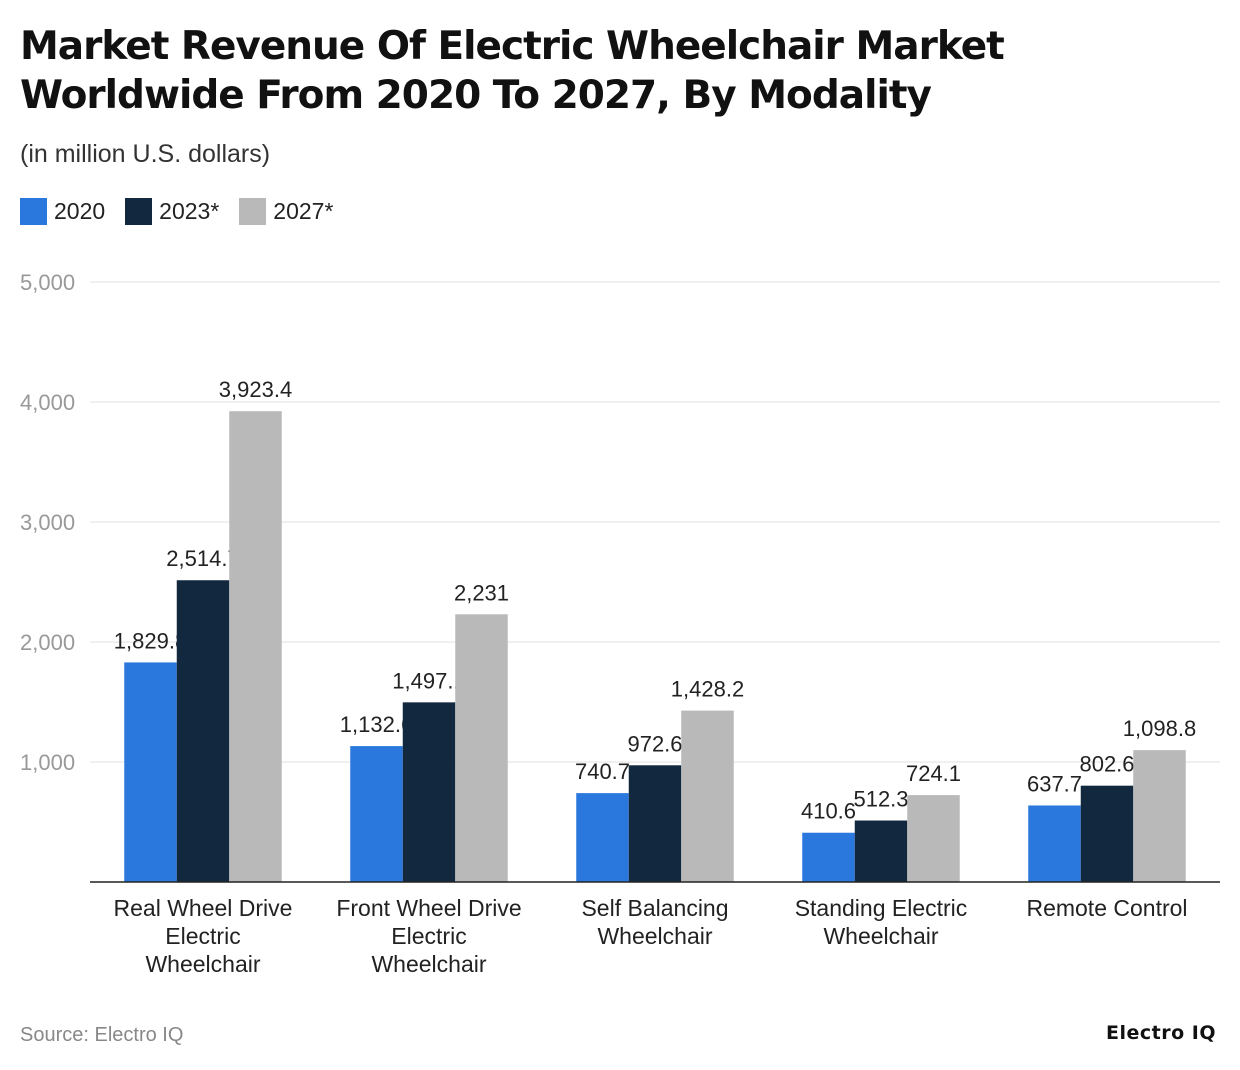 The width and height of the screenshot is (1240, 1070). Describe the element at coordinates (654, 908) in the screenshot. I see `x-tick-label: Self Balancing` at that location.